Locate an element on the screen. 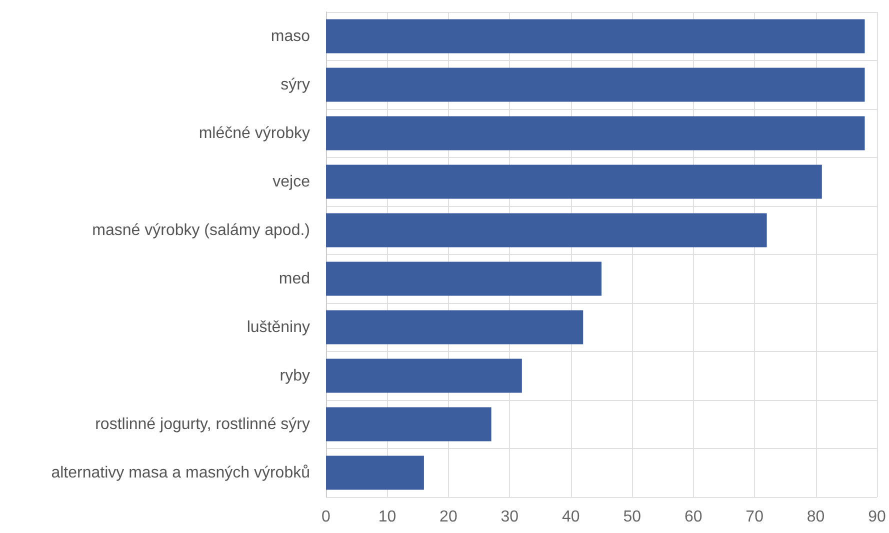 Image resolution: width=889 pixels, height=533 pixels. y-tick-label: vejce is located at coordinates (291, 181).